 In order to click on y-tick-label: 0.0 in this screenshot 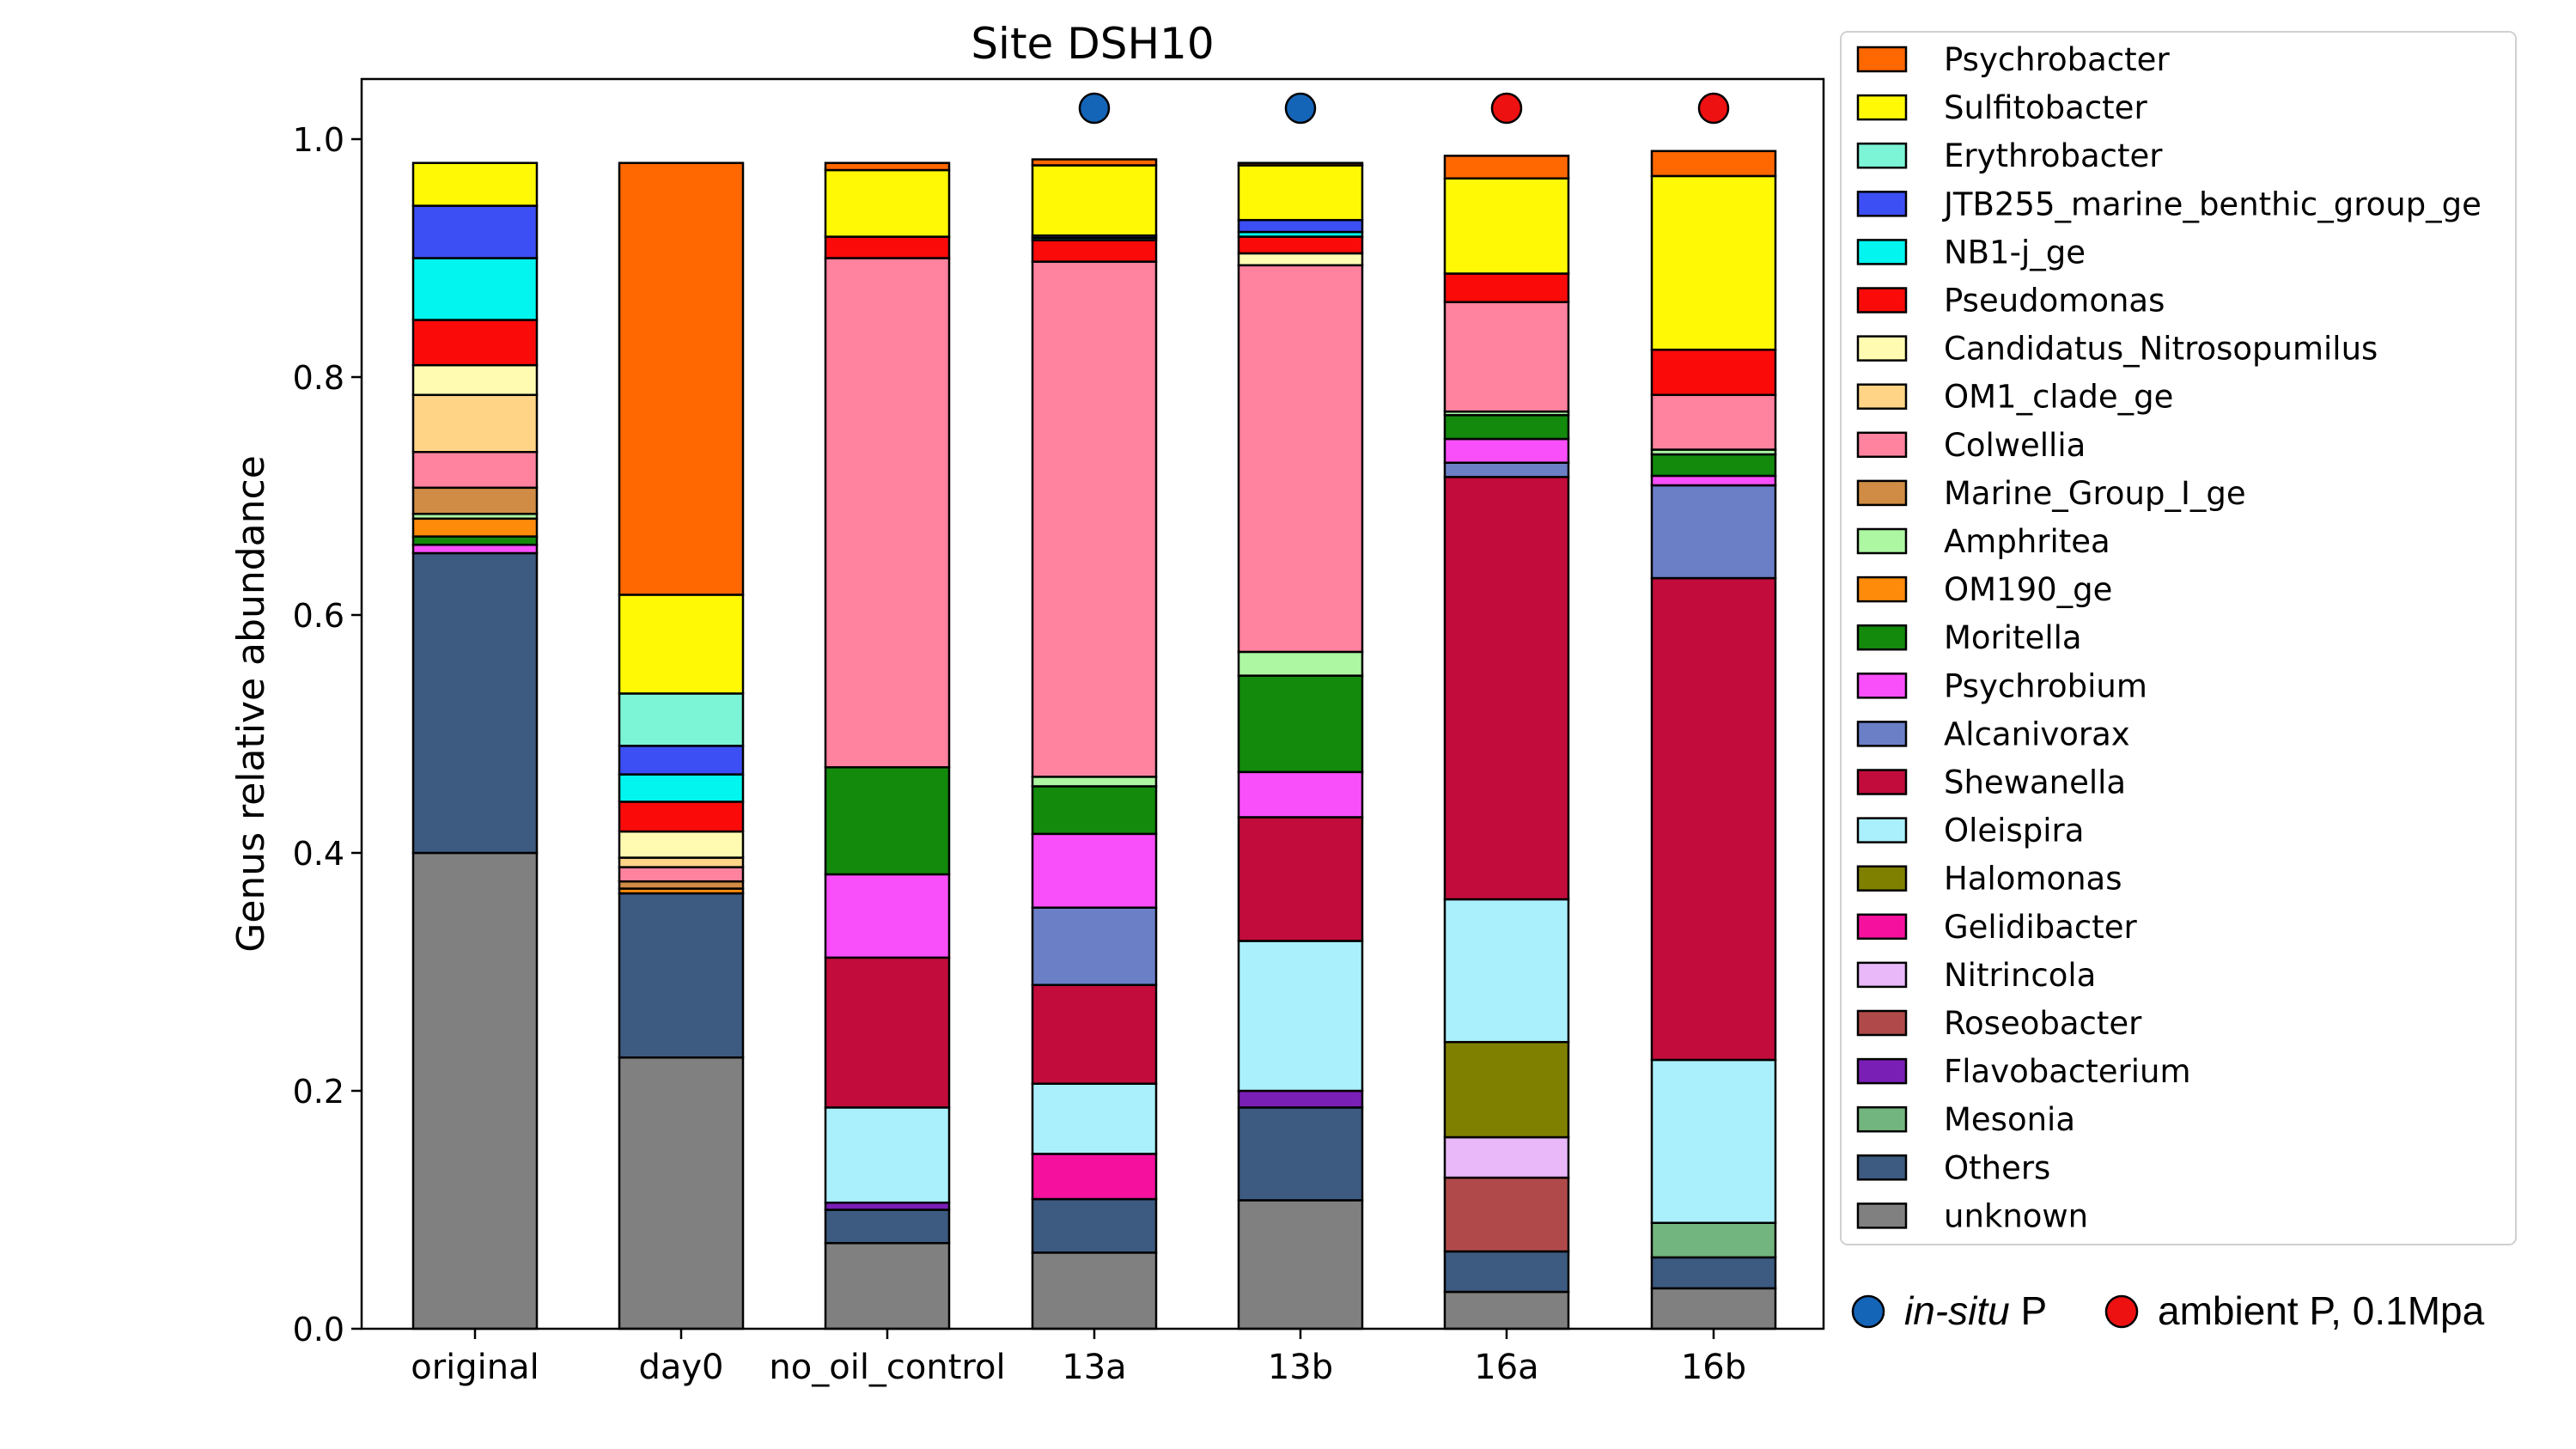, I will do `click(318, 1330)`.